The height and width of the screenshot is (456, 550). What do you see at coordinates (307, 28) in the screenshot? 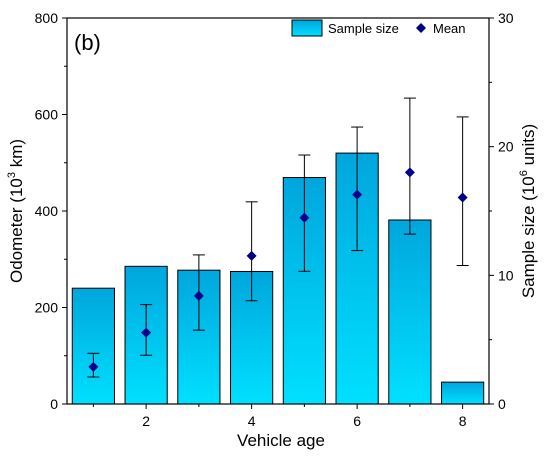
I see `legend-bar-swatch` at bounding box center [307, 28].